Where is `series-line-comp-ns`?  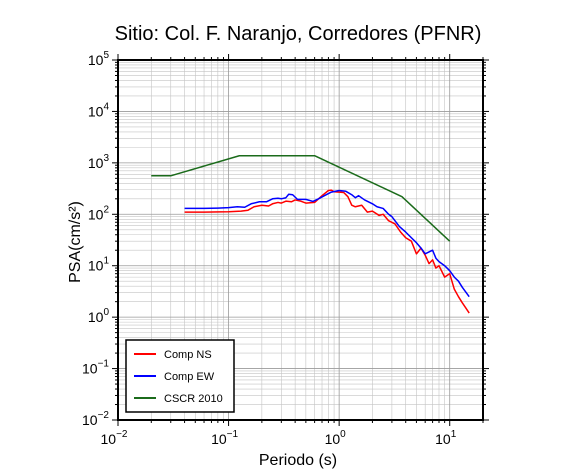
series-line-comp-ns is located at coordinates (327, 251).